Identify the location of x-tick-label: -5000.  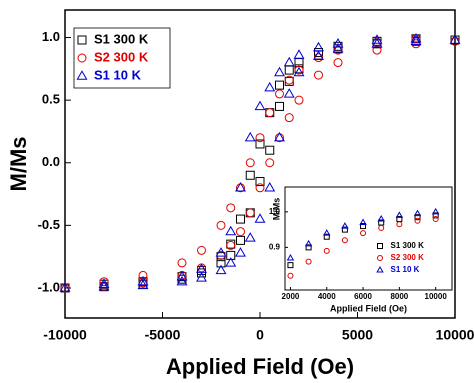
(163, 335).